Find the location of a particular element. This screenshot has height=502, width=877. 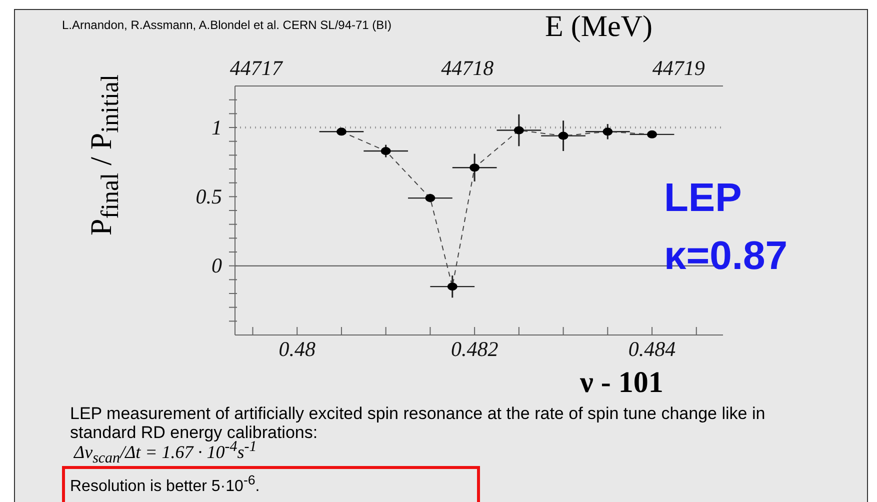

annotation: κ=0.87 is located at coordinates (726, 256).